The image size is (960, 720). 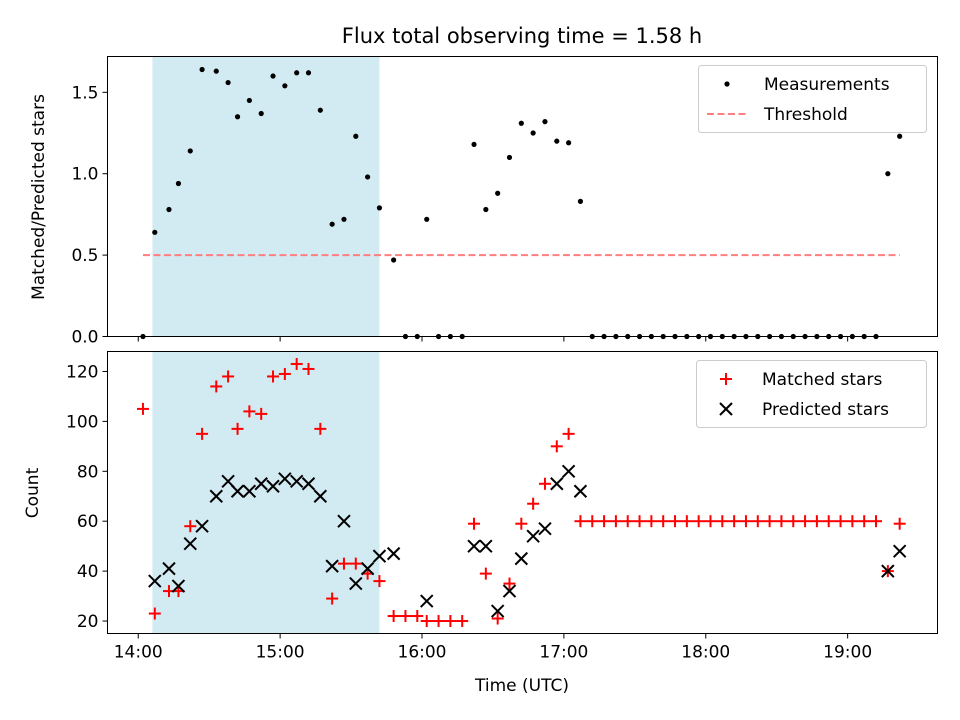 What do you see at coordinates (88, 522) in the screenshot?
I see `bottom-ytick-label: 60` at bounding box center [88, 522].